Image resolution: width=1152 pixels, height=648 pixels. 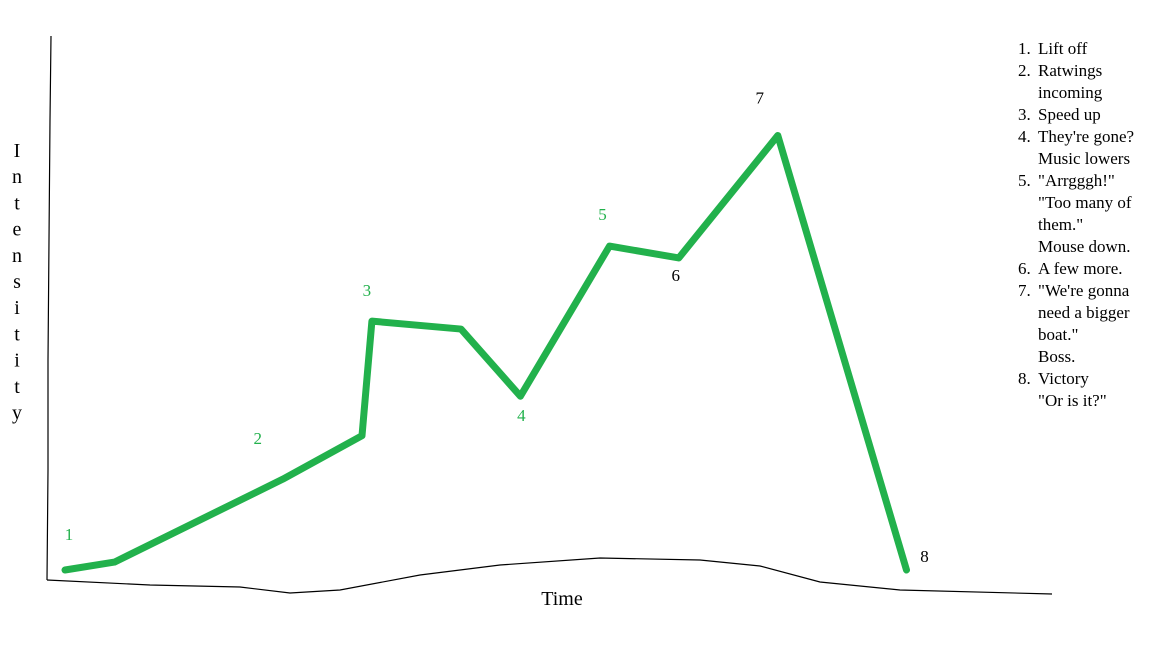 What do you see at coordinates (1095, 82) in the screenshot?
I see `annotation-text: Ratwings incoming` at bounding box center [1095, 82].